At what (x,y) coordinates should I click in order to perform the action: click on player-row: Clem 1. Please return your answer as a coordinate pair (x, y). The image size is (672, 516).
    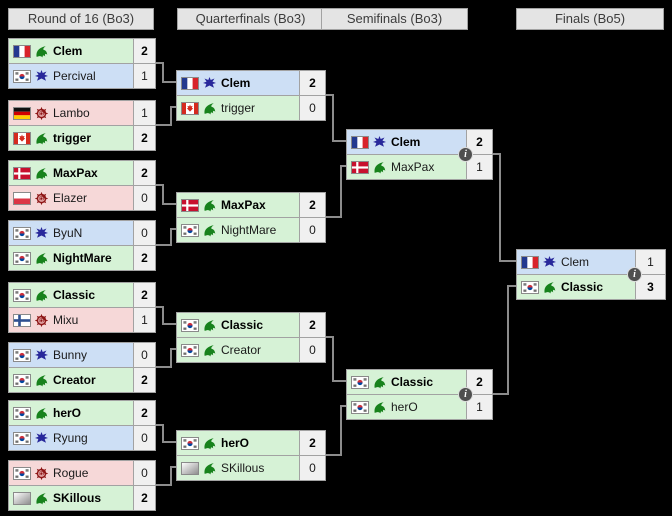
    Looking at the image, I should click on (591, 262).